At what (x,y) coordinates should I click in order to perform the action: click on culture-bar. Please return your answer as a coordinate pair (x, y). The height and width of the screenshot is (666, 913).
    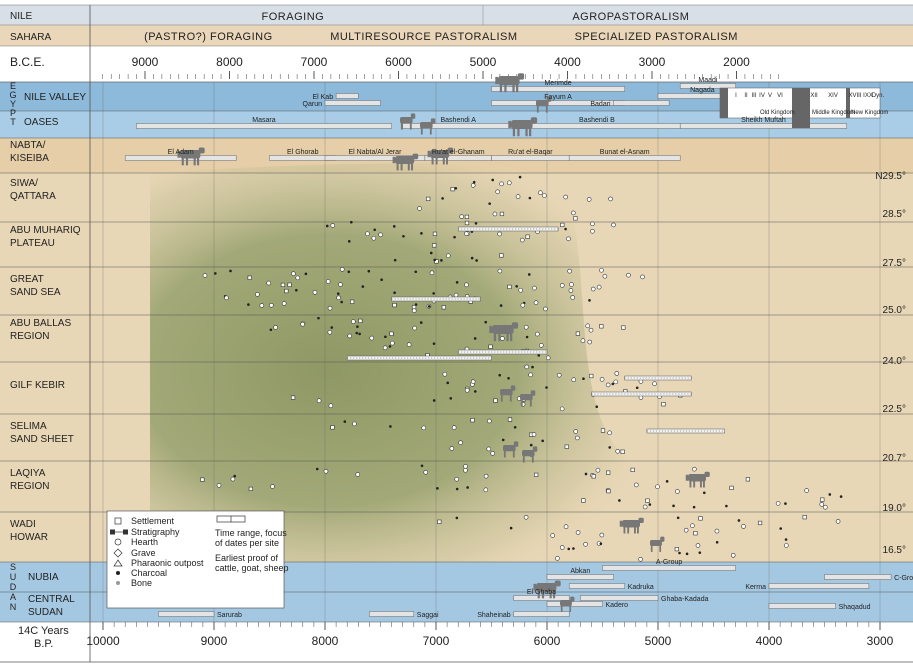
    Looking at the image, I should click on (558, 89).